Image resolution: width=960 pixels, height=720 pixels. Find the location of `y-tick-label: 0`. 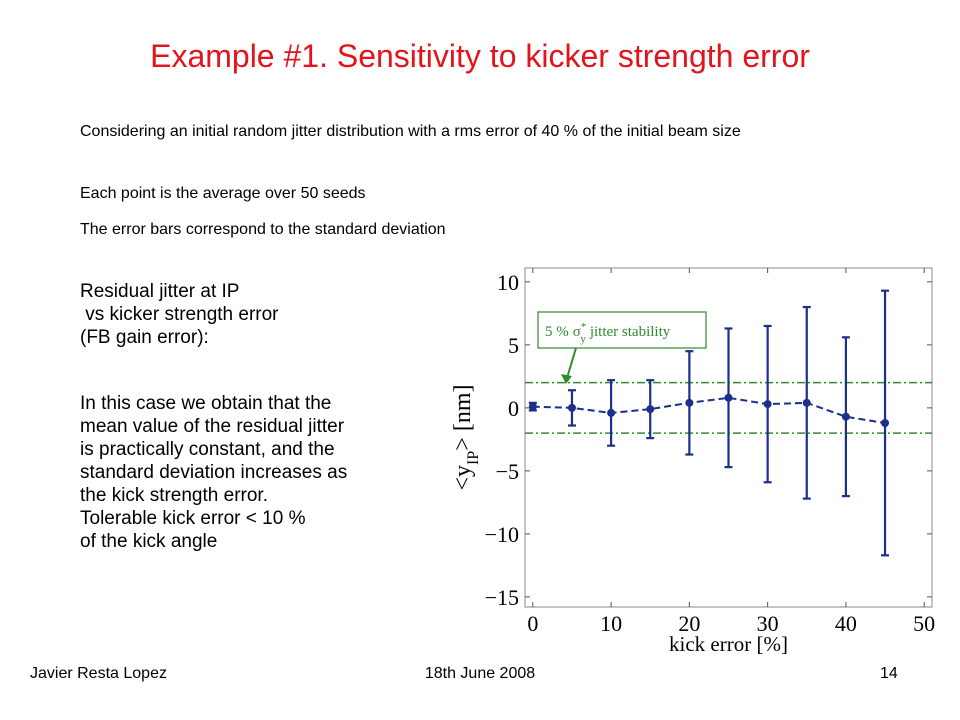

y-tick-label: 0 is located at coordinates (513, 408).